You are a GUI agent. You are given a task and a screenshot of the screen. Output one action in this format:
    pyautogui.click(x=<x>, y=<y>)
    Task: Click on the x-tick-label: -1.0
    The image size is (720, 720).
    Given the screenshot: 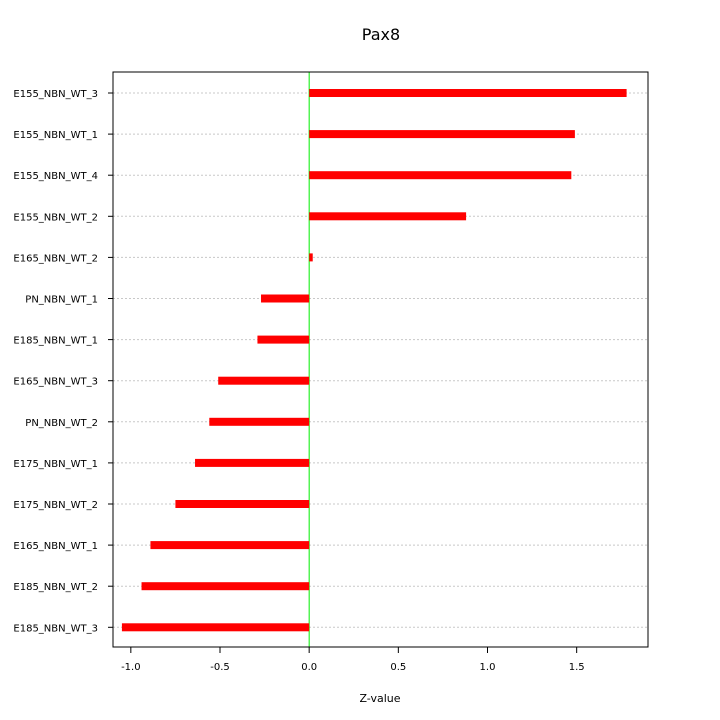 What is the action you would take?
    pyautogui.click(x=131, y=667)
    